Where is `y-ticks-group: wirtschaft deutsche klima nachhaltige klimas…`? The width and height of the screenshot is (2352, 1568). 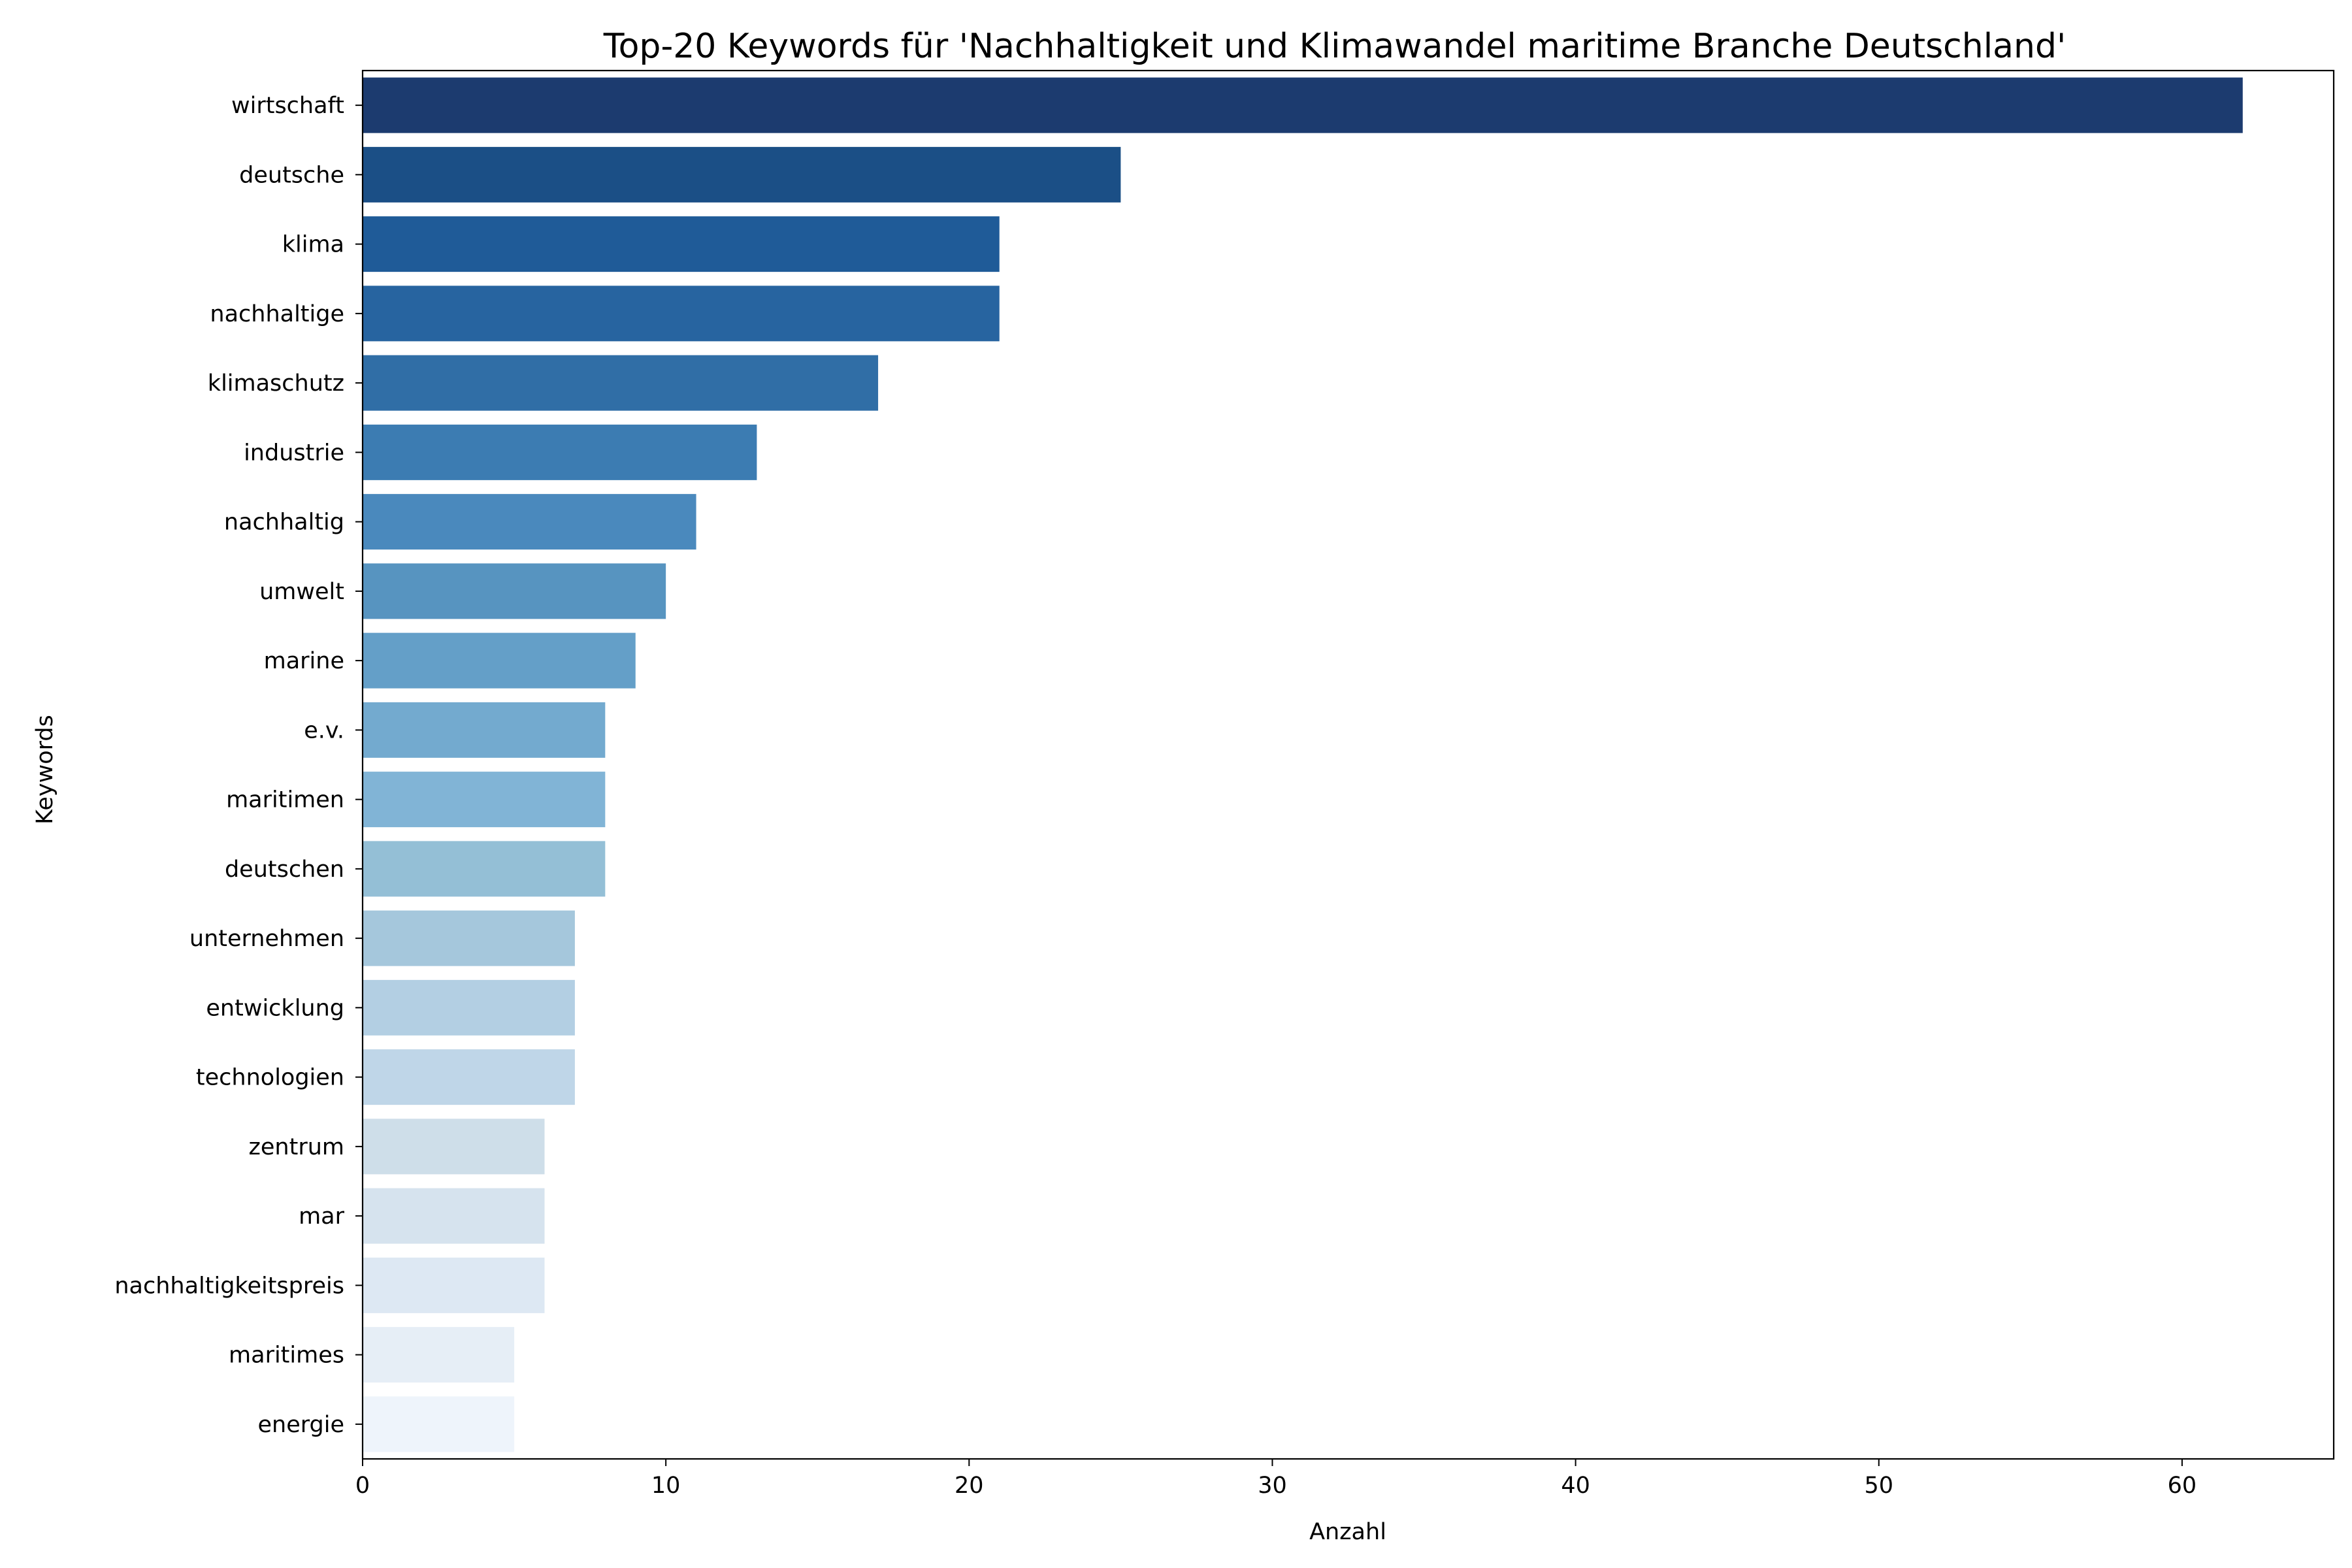
y-ticks-group: wirtschaft deutsche klima nachhaltige klimas… is located at coordinates (238, 765).